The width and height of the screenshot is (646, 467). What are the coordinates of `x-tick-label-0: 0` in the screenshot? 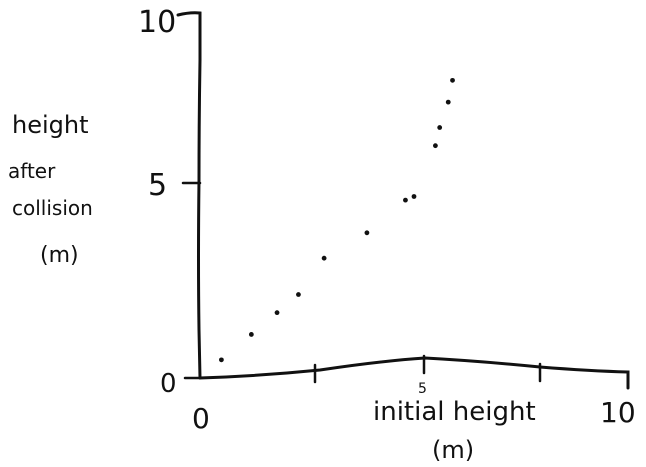 It's located at (201, 418).